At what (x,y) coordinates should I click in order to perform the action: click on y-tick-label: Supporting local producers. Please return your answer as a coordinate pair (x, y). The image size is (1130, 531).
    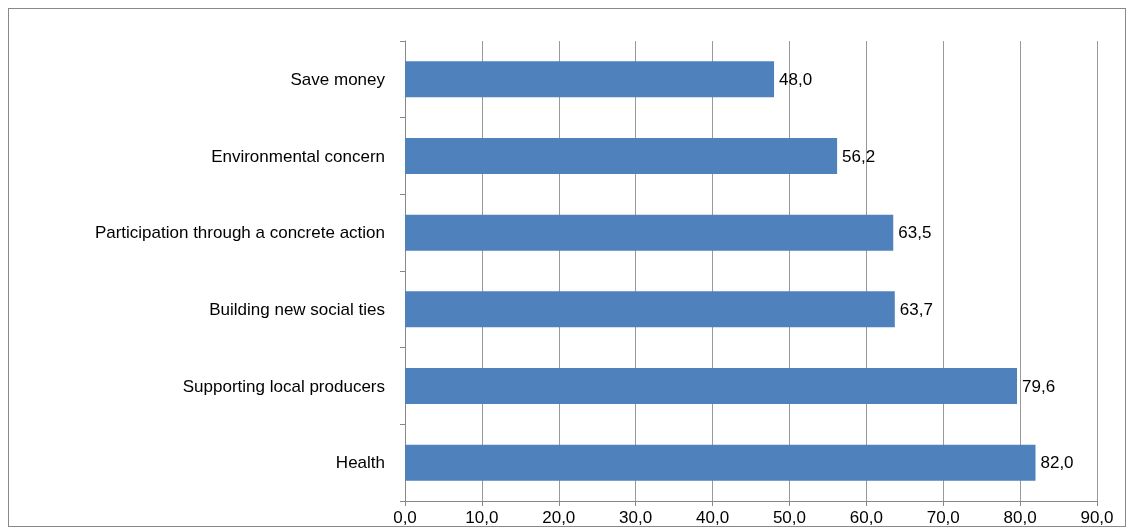
    Looking at the image, I should click on (283, 386).